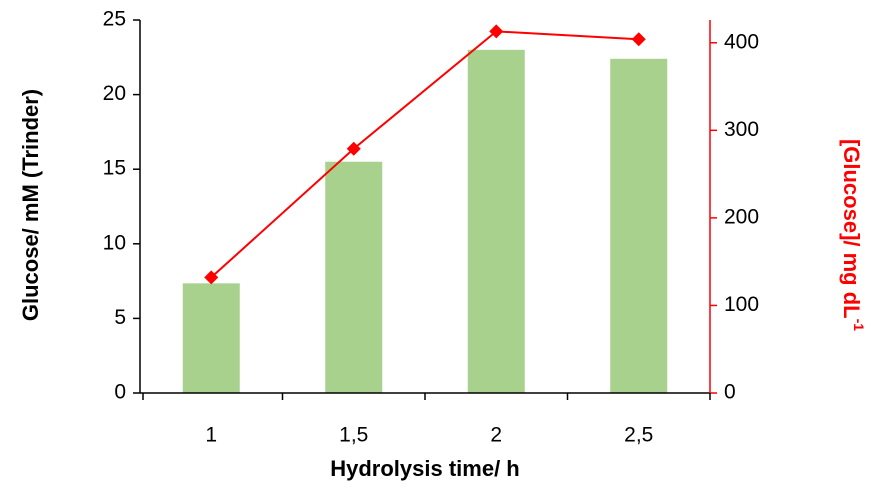  What do you see at coordinates (114, 93) in the screenshot?
I see `y-tick-label: 20` at bounding box center [114, 93].